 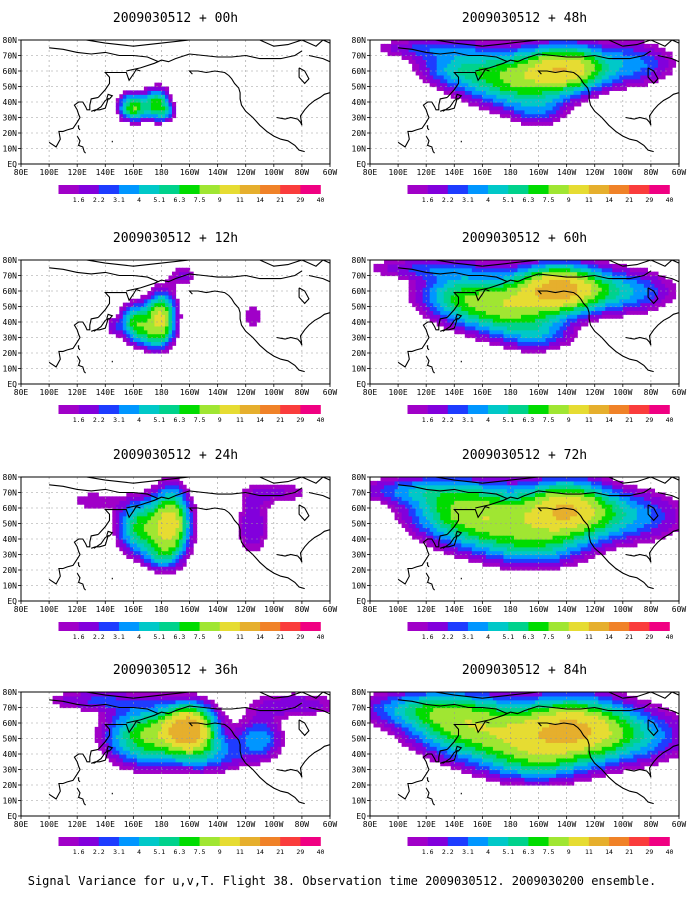 What do you see at coordinates (10, 508) in the screenshot?
I see `y-tick-label: 60N` at bounding box center [10, 508].